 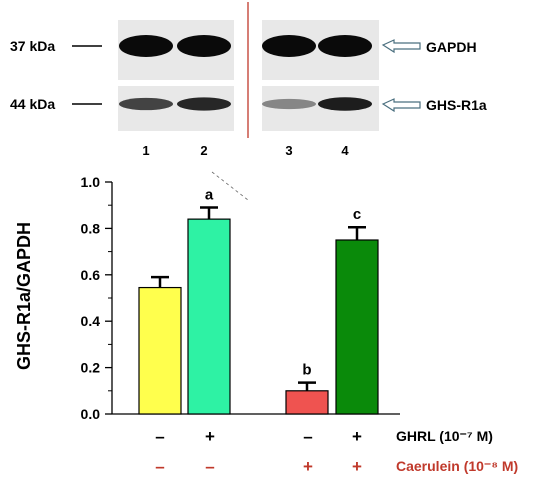 I want to click on treatment-label: GHRL (10⁻⁷ M), so click(x=444, y=436).